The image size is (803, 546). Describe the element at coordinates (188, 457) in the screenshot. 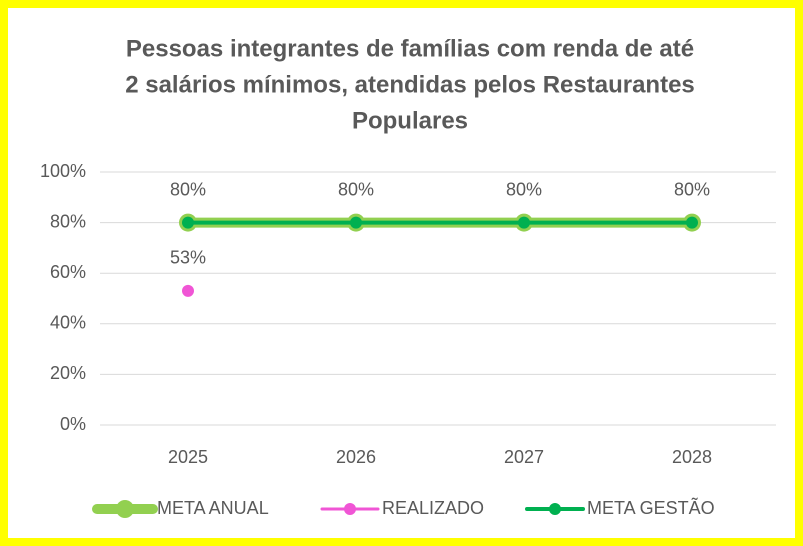

I see `x-tick-label: 2025` at that location.